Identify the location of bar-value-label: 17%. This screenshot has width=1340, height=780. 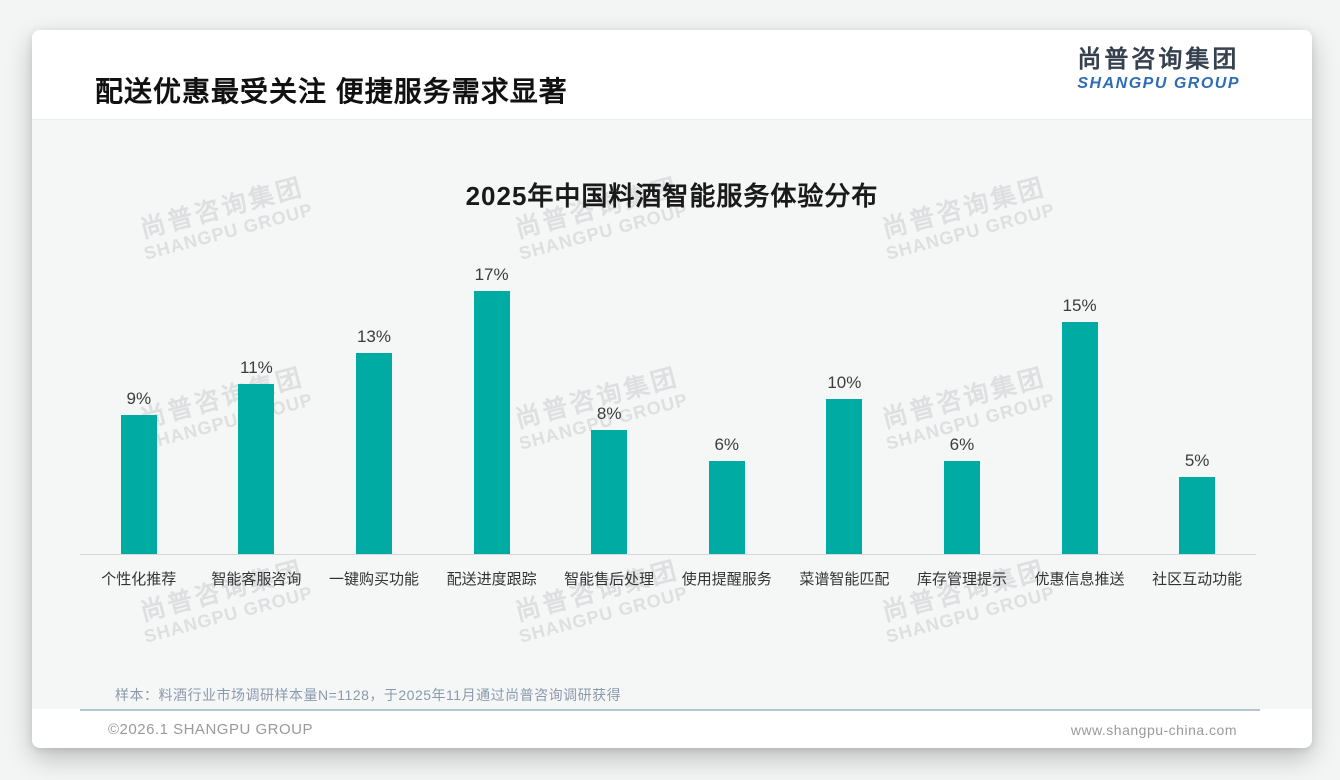
(491, 274).